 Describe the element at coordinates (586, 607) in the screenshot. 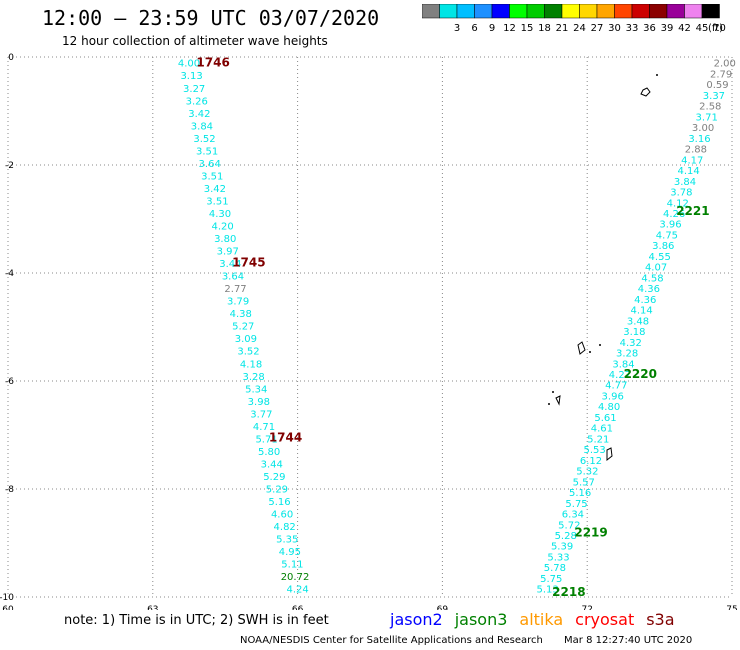

I see `x-tick-label: 72` at that location.